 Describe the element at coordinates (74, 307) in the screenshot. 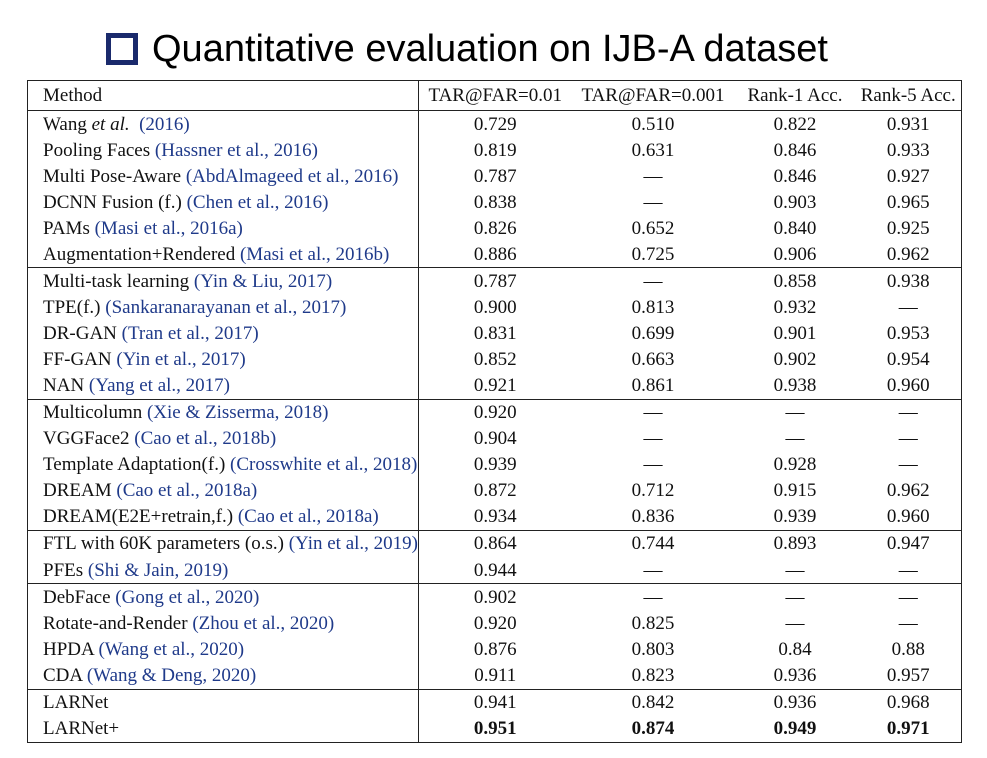

I see `method-name: TPE(f.)` at that location.